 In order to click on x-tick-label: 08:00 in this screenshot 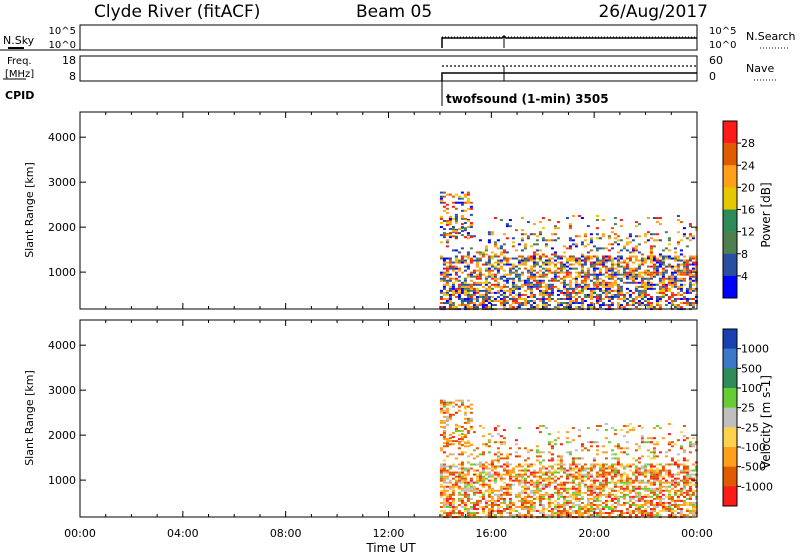, I will do `click(286, 533)`.